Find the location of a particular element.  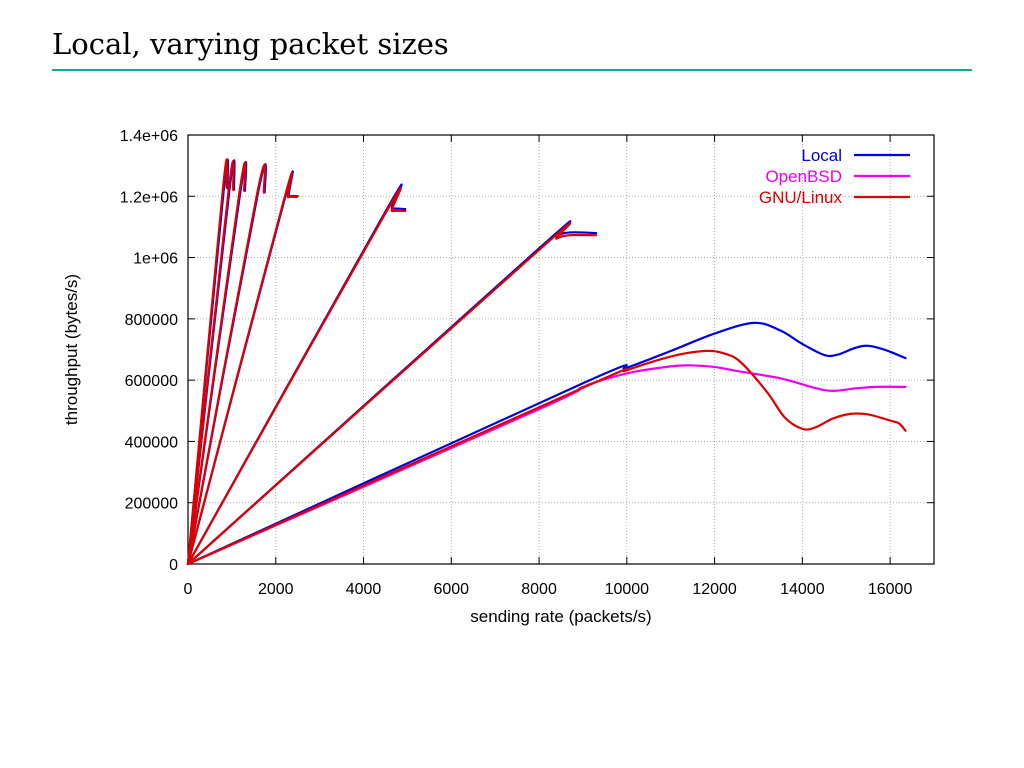

y-tick-label: 600000 is located at coordinates (151, 381).